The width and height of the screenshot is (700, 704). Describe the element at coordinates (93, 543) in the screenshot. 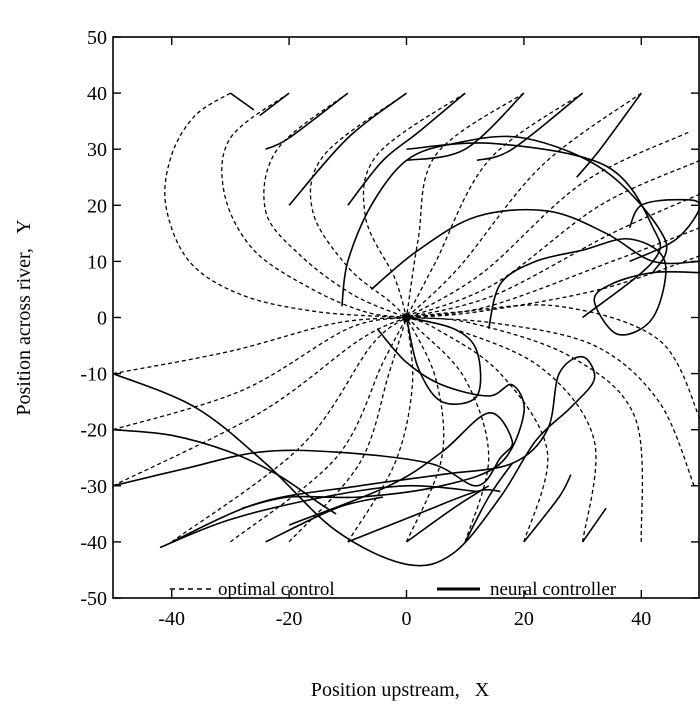

I see `y-tick-label: -40` at that location.